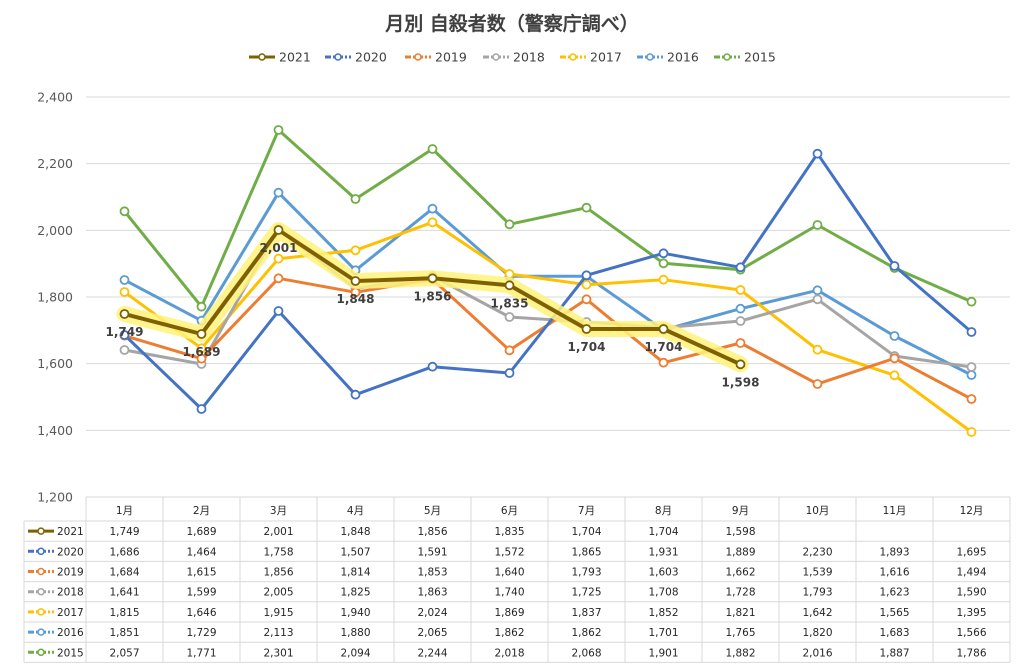 The height and width of the screenshot is (668, 1024). Describe the element at coordinates (201, 613) in the screenshot. I see `table-cell: 1,646` at that location.